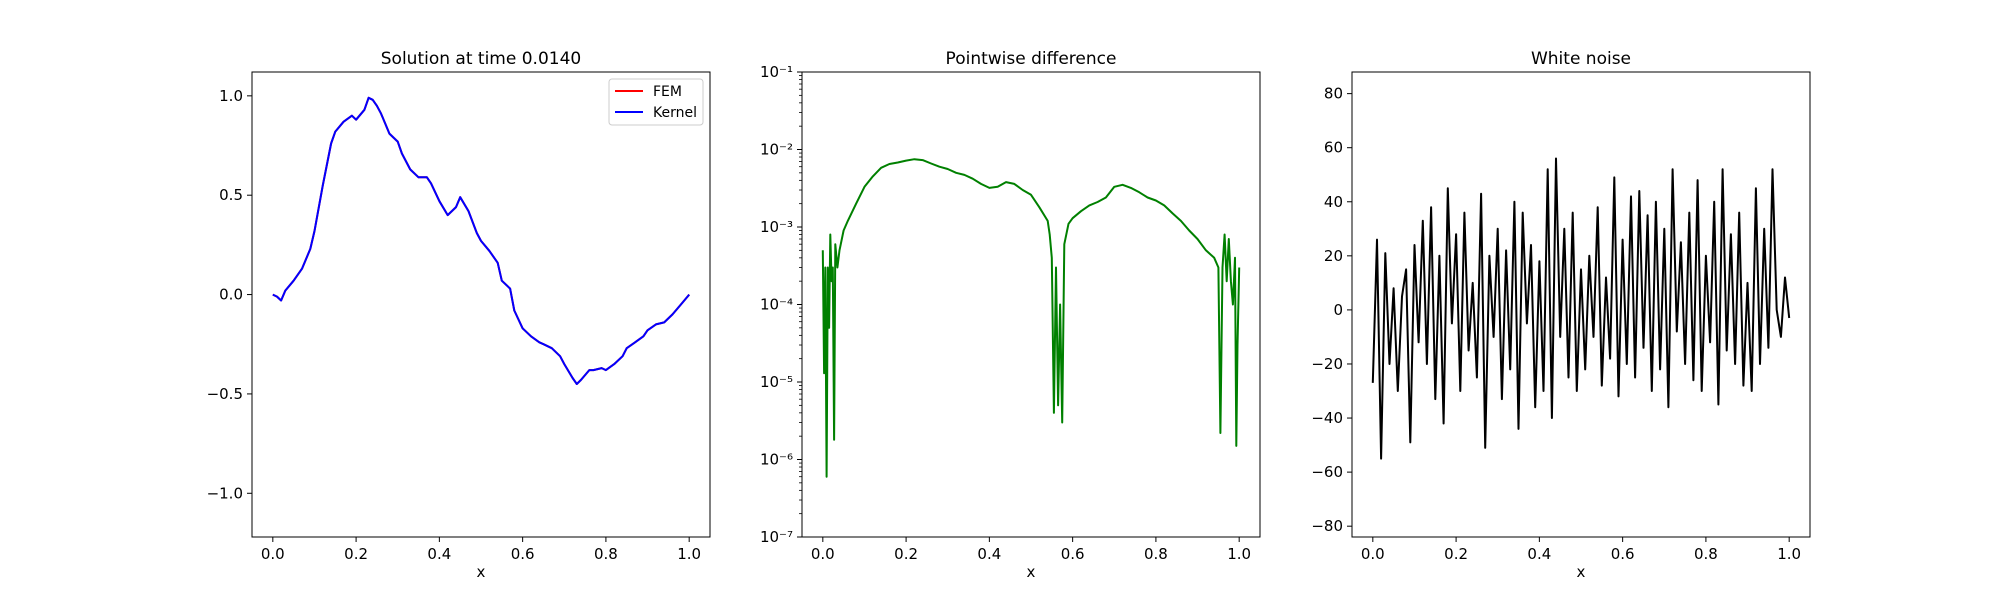  I want to click on x-axis-label-difference: x, so click(1031, 572).